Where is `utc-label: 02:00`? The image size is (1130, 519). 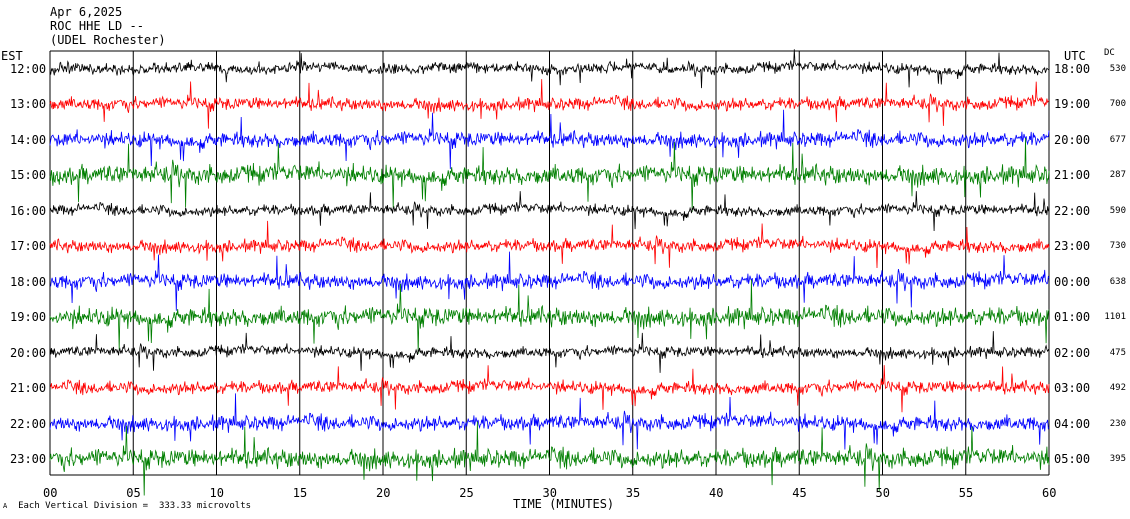
utc-label: 02:00 is located at coordinates (1072, 352).